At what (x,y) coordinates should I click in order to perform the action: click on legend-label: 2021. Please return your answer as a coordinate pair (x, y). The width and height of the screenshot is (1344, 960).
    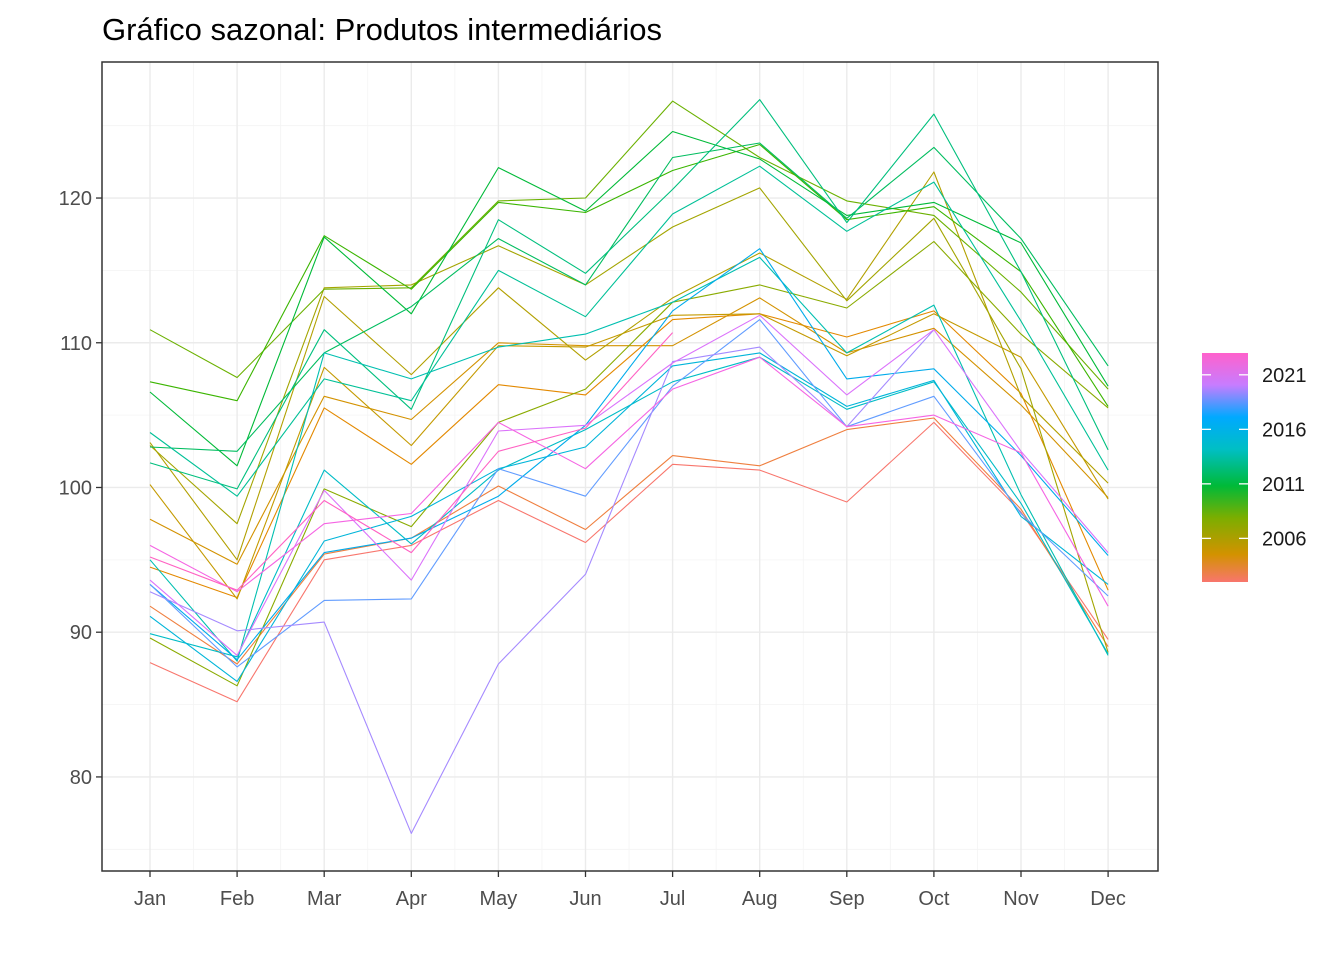
    Looking at the image, I should click on (1284, 376).